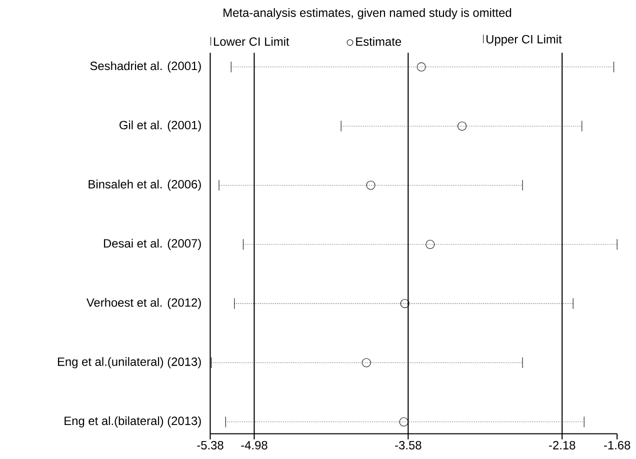 The width and height of the screenshot is (636, 459). Describe the element at coordinates (562, 445) in the screenshot. I see `x-tick-label: -2.18` at that location.